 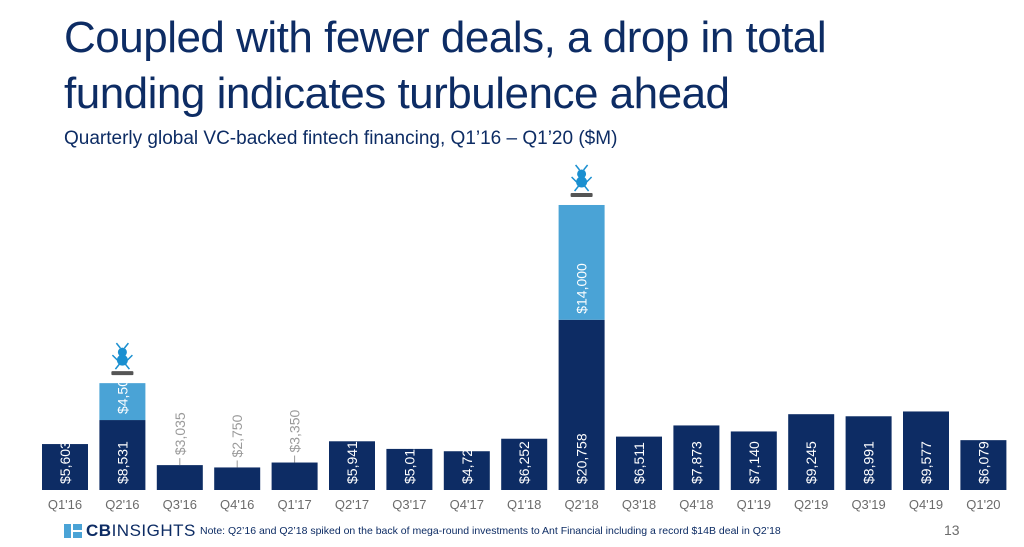 I want to click on logo-text-bold: CB, so click(x=99, y=530).